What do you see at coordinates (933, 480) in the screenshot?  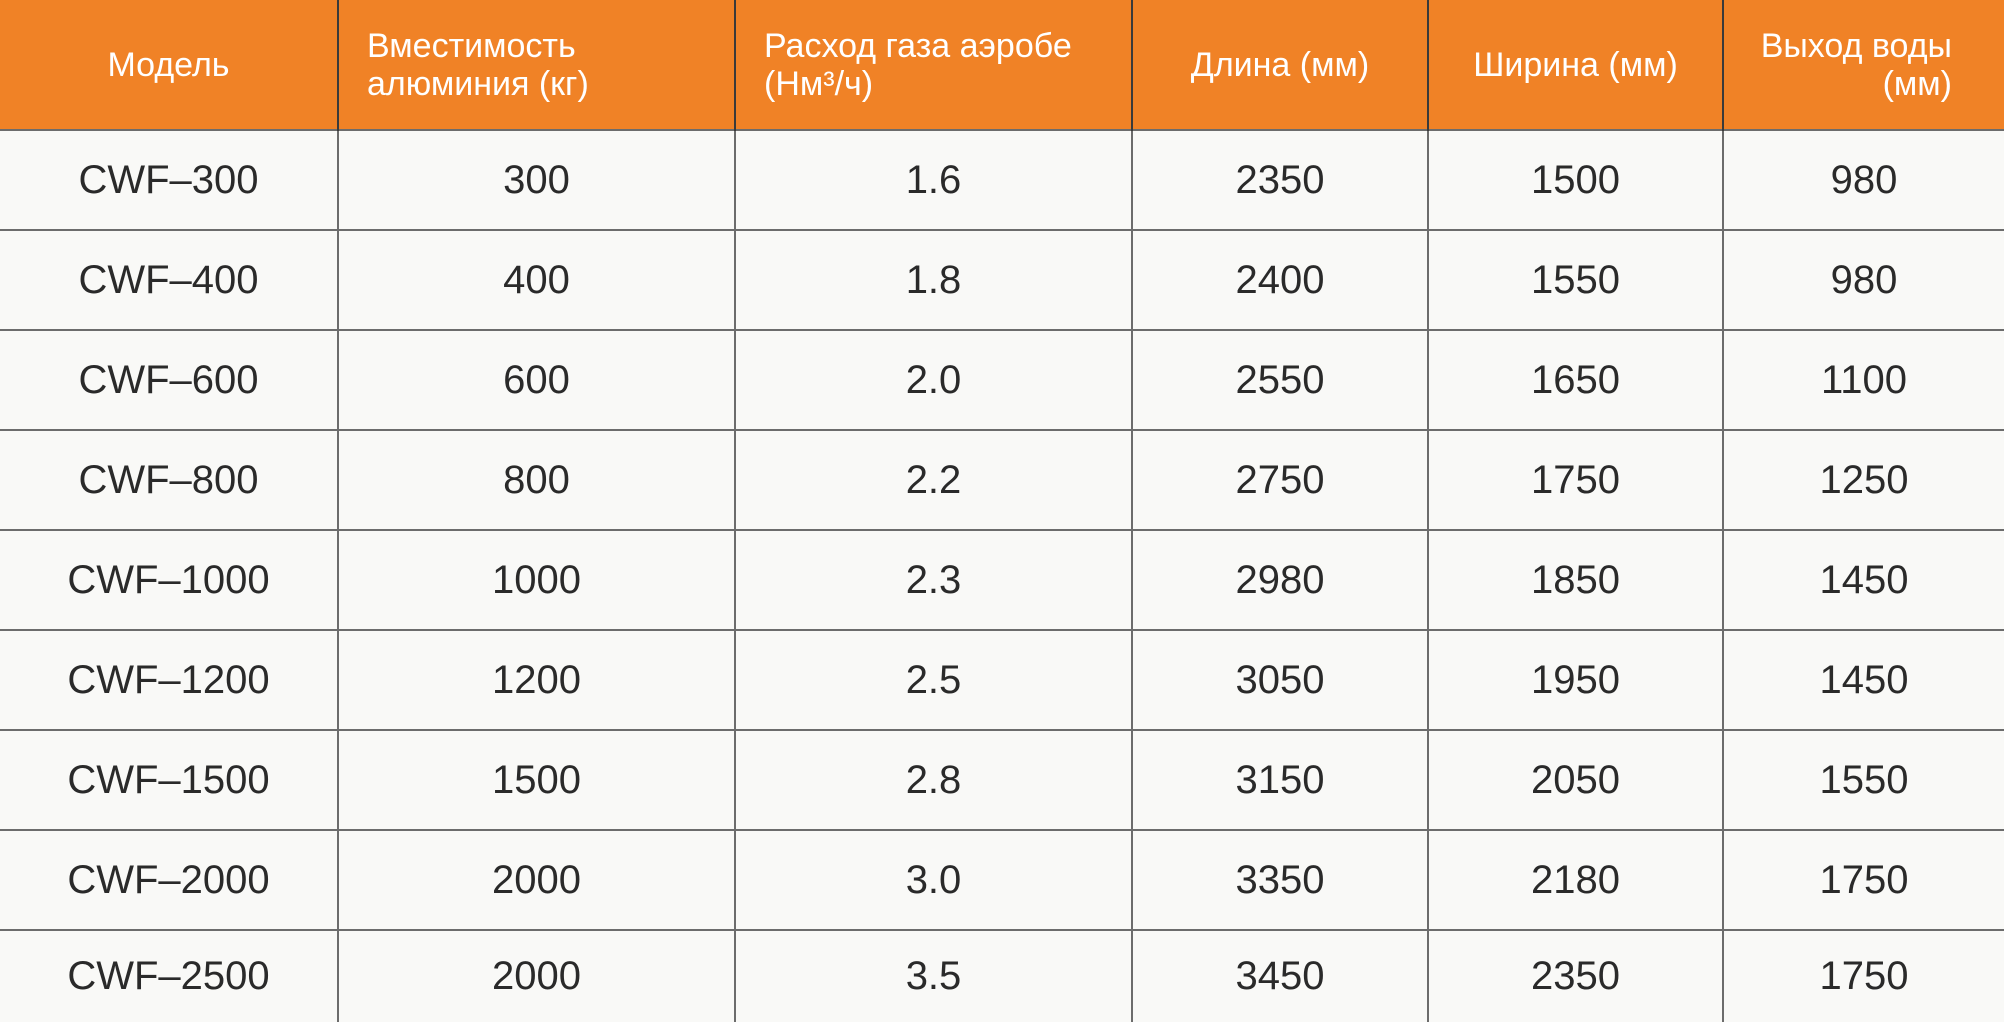 I see `cell-gas-consumption: 2.2` at bounding box center [933, 480].